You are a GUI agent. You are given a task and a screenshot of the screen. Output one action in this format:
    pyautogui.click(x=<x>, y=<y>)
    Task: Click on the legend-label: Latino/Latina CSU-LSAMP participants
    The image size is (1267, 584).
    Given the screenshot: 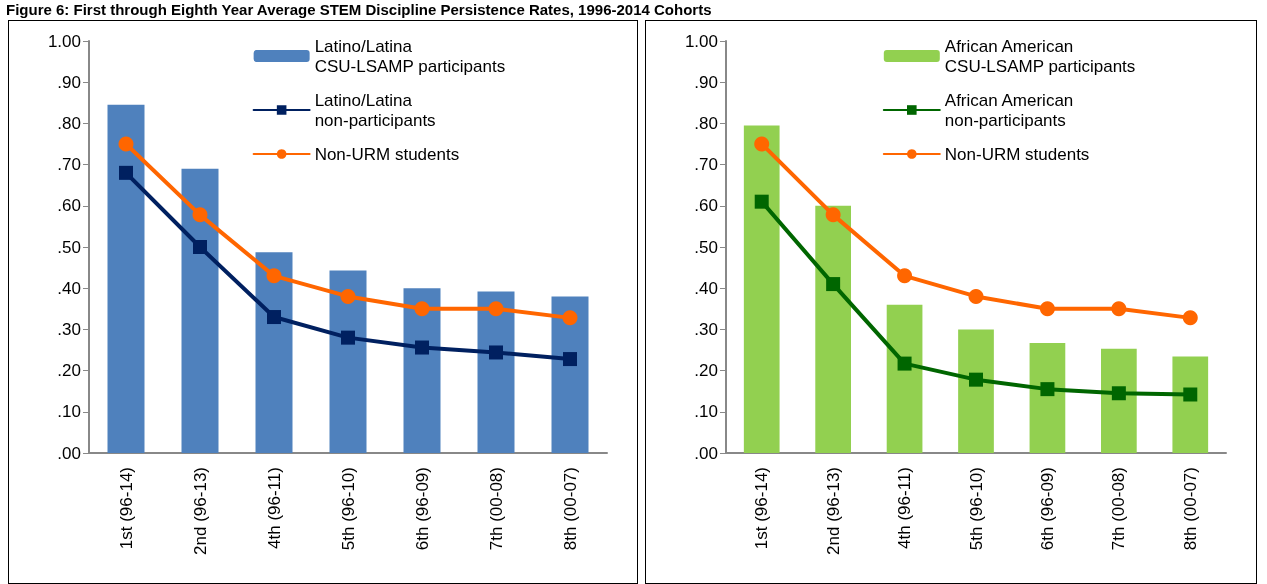 What is the action you would take?
    pyautogui.click(x=410, y=56)
    